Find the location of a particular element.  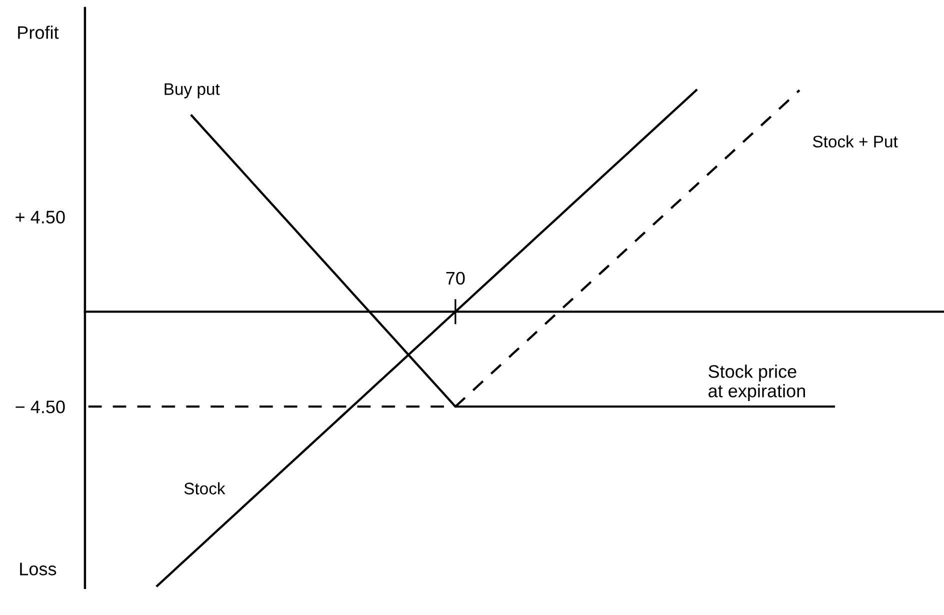

y-tick-label: + 4.50 is located at coordinates (40, 217).